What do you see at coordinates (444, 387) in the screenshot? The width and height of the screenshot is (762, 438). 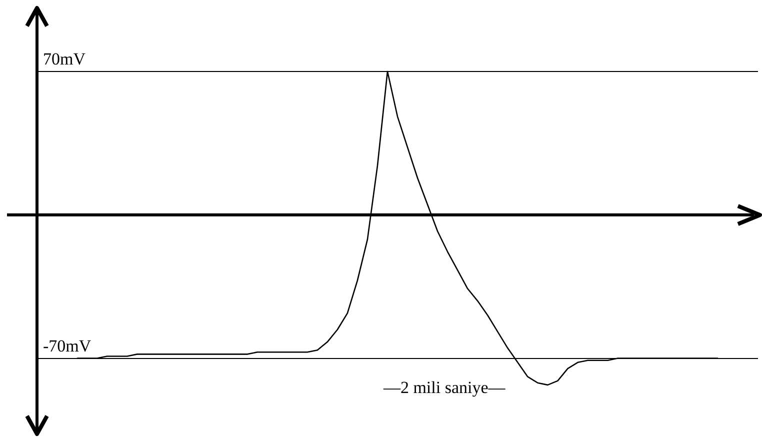 I see `annotation: —2 mili saniye—` at bounding box center [444, 387].